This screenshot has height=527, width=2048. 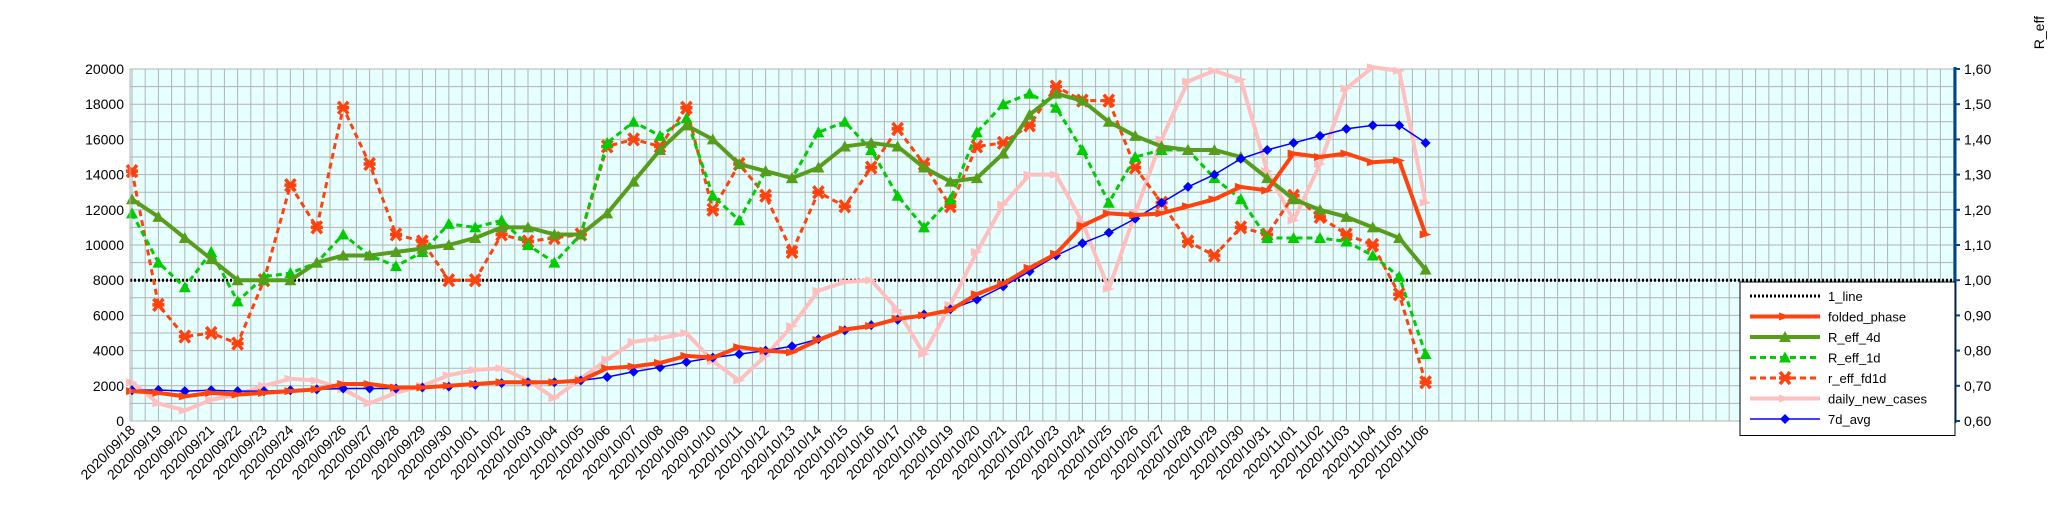 What do you see at coordinates (1977, 386) in the screenshot?
I see `y2-tick-label: 0,70` at bounding box center [1977, 386].